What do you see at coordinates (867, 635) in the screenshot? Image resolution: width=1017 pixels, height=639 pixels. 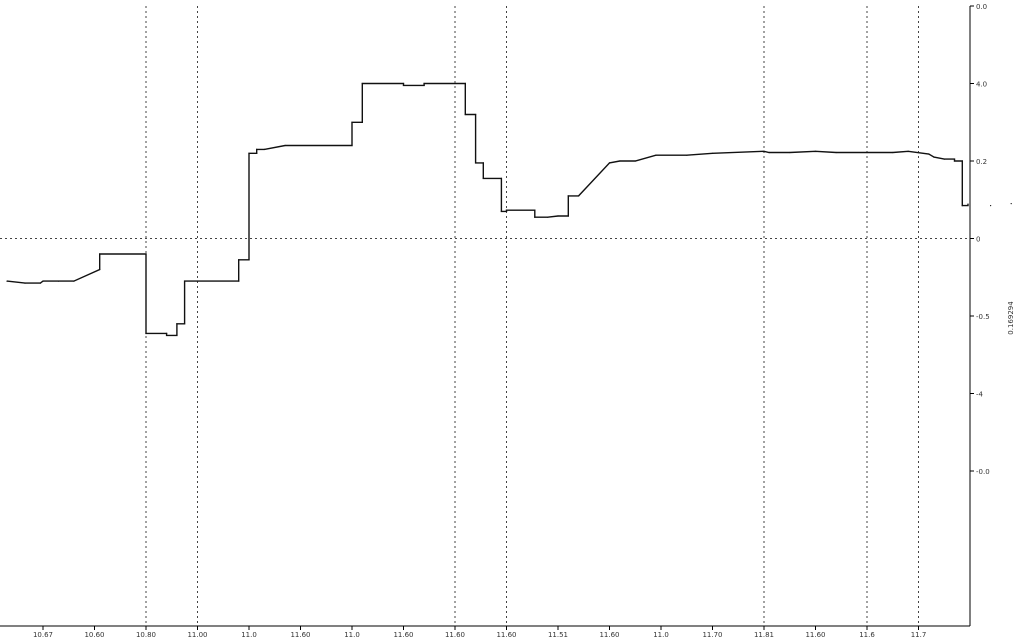 I see `x-tick-label-16: 11.6` at bounding box center [867, 635].